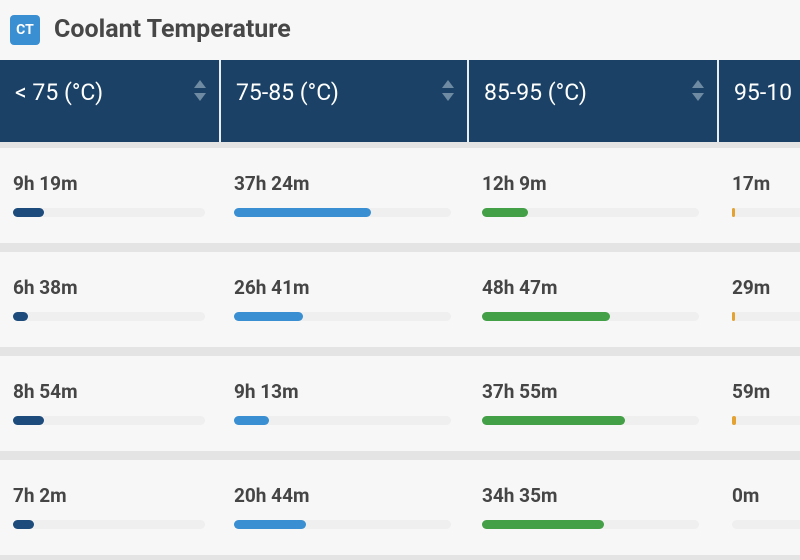 The image size is (800, 560). I want to click on duration: 9h 13m, so click(266, 391).